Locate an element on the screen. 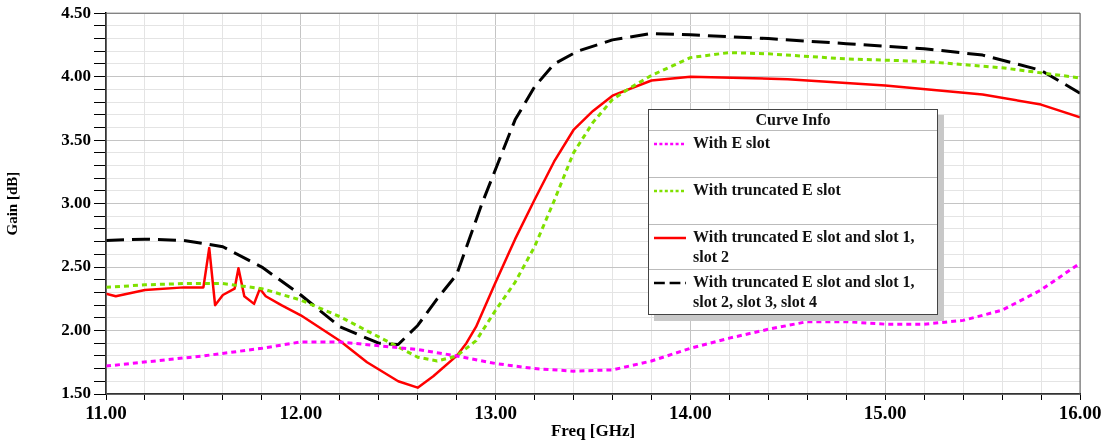 The height and width of the screenshot is (446, 1115). legend-label: With truncated E slot and slot 1, slot 2, slot 3, slot 4 is located at coordinates (804, 292).